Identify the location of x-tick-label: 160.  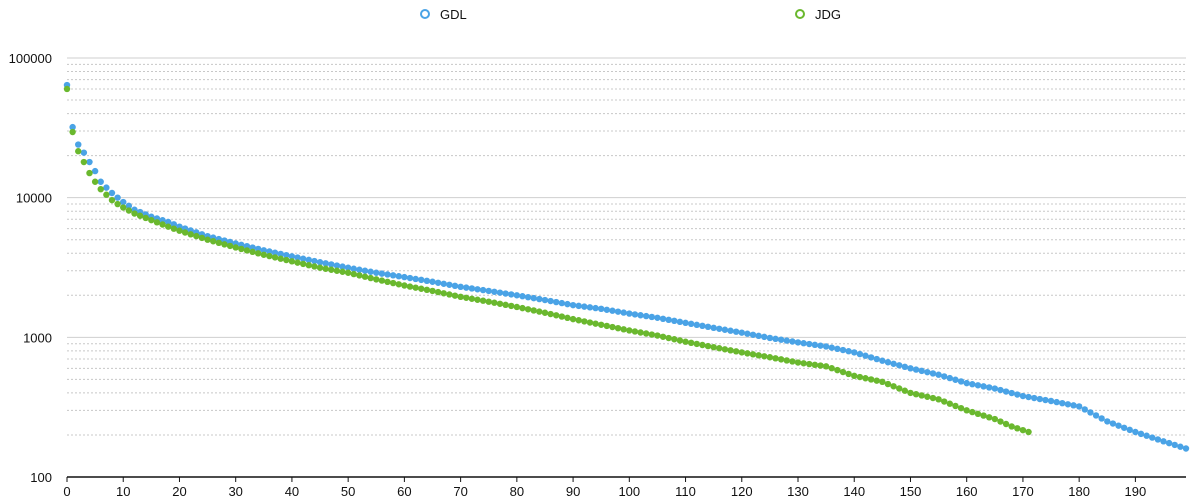
(967, 491).